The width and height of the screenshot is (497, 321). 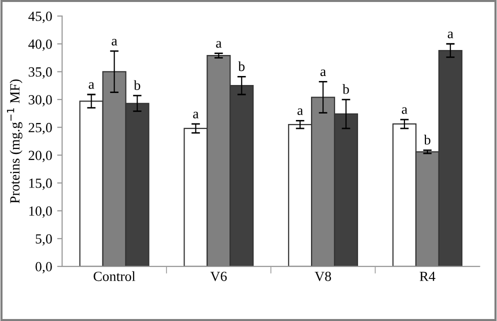 I want to click on y-tick-label: 20,0, so click(x=40, y=156).